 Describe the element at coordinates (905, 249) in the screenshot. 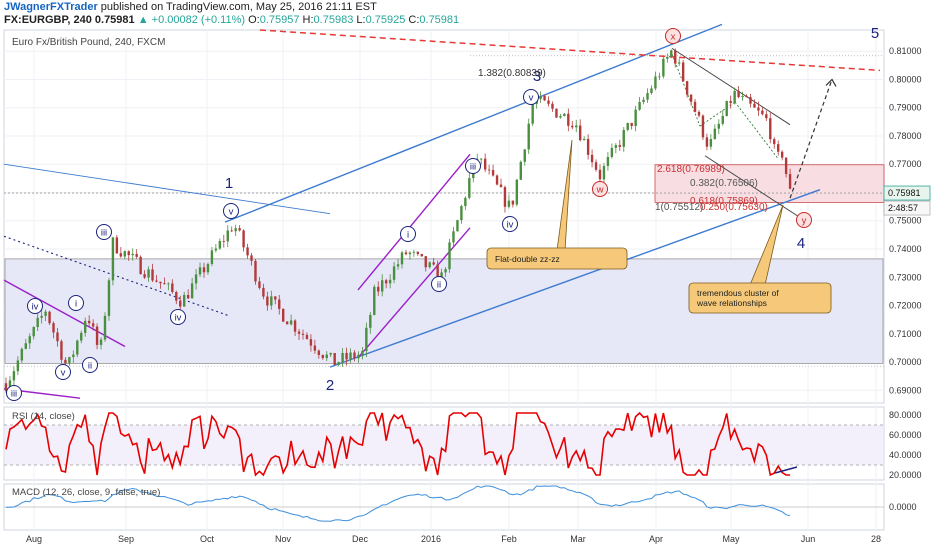

I see `price-tick-label: 0.74000` at that location.